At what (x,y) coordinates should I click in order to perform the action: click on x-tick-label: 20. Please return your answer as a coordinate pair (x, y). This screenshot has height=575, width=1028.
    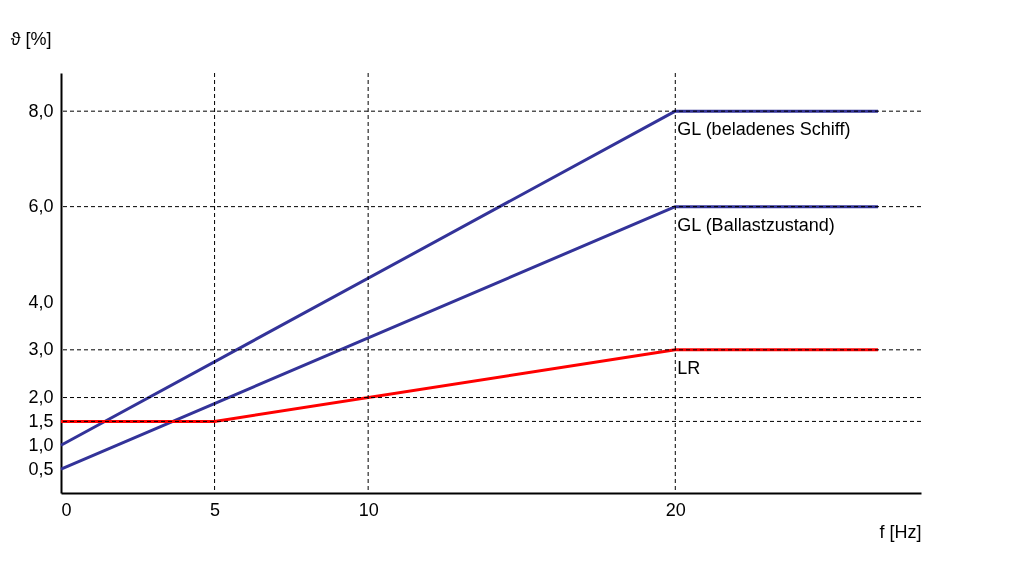
    Looking at the image, I should click on (675, 509).